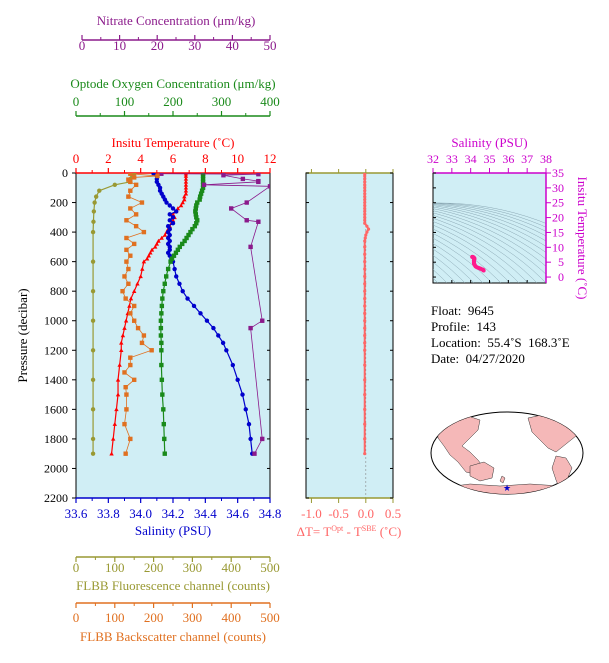 The image size is (609, 663). What do you see at coordinates (311, 513) in the screenshot?
I see `delta-t-tick-label: -1.0` at bounding box center [311, 513].